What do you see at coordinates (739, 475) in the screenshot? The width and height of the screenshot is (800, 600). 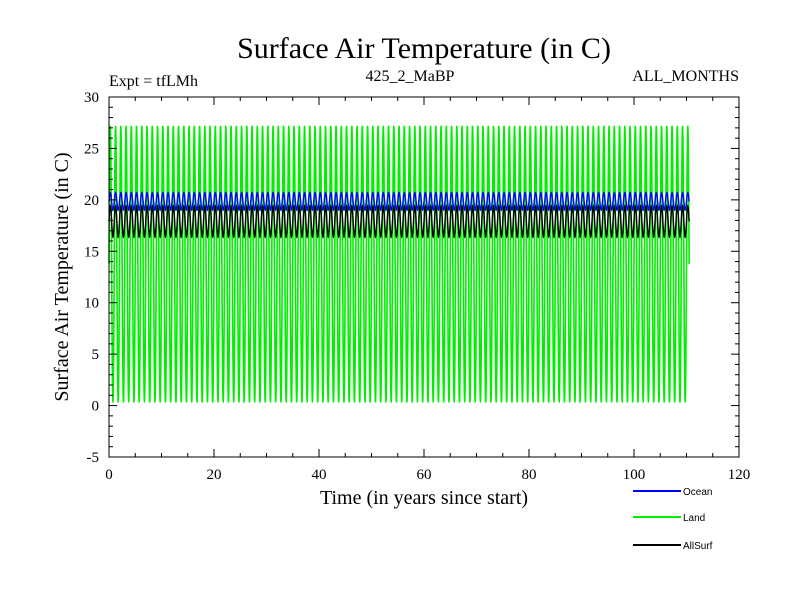 I see `x-tick-label: 120` at bounding box center [739, 475].